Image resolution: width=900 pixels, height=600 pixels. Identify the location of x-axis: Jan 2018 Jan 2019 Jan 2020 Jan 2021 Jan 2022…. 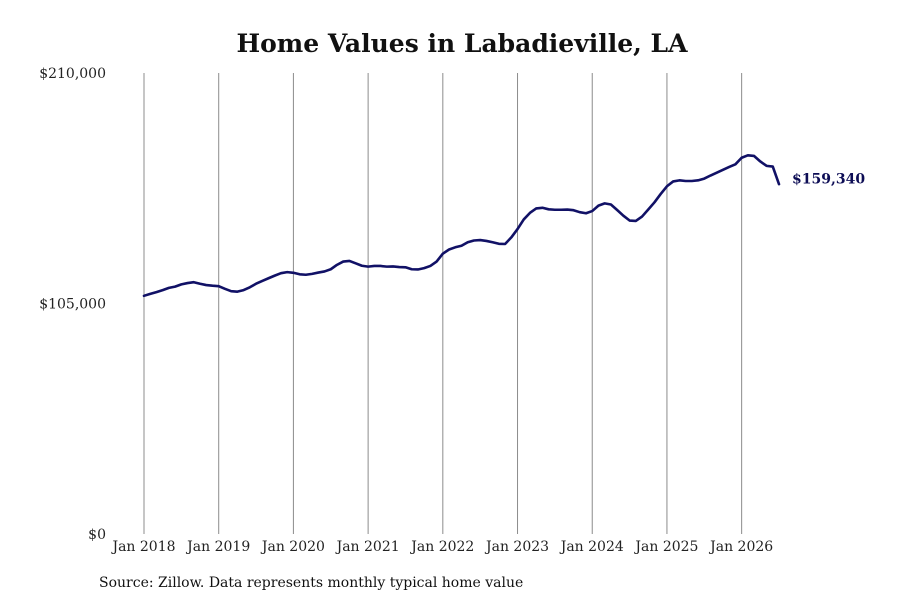
(441, 547).